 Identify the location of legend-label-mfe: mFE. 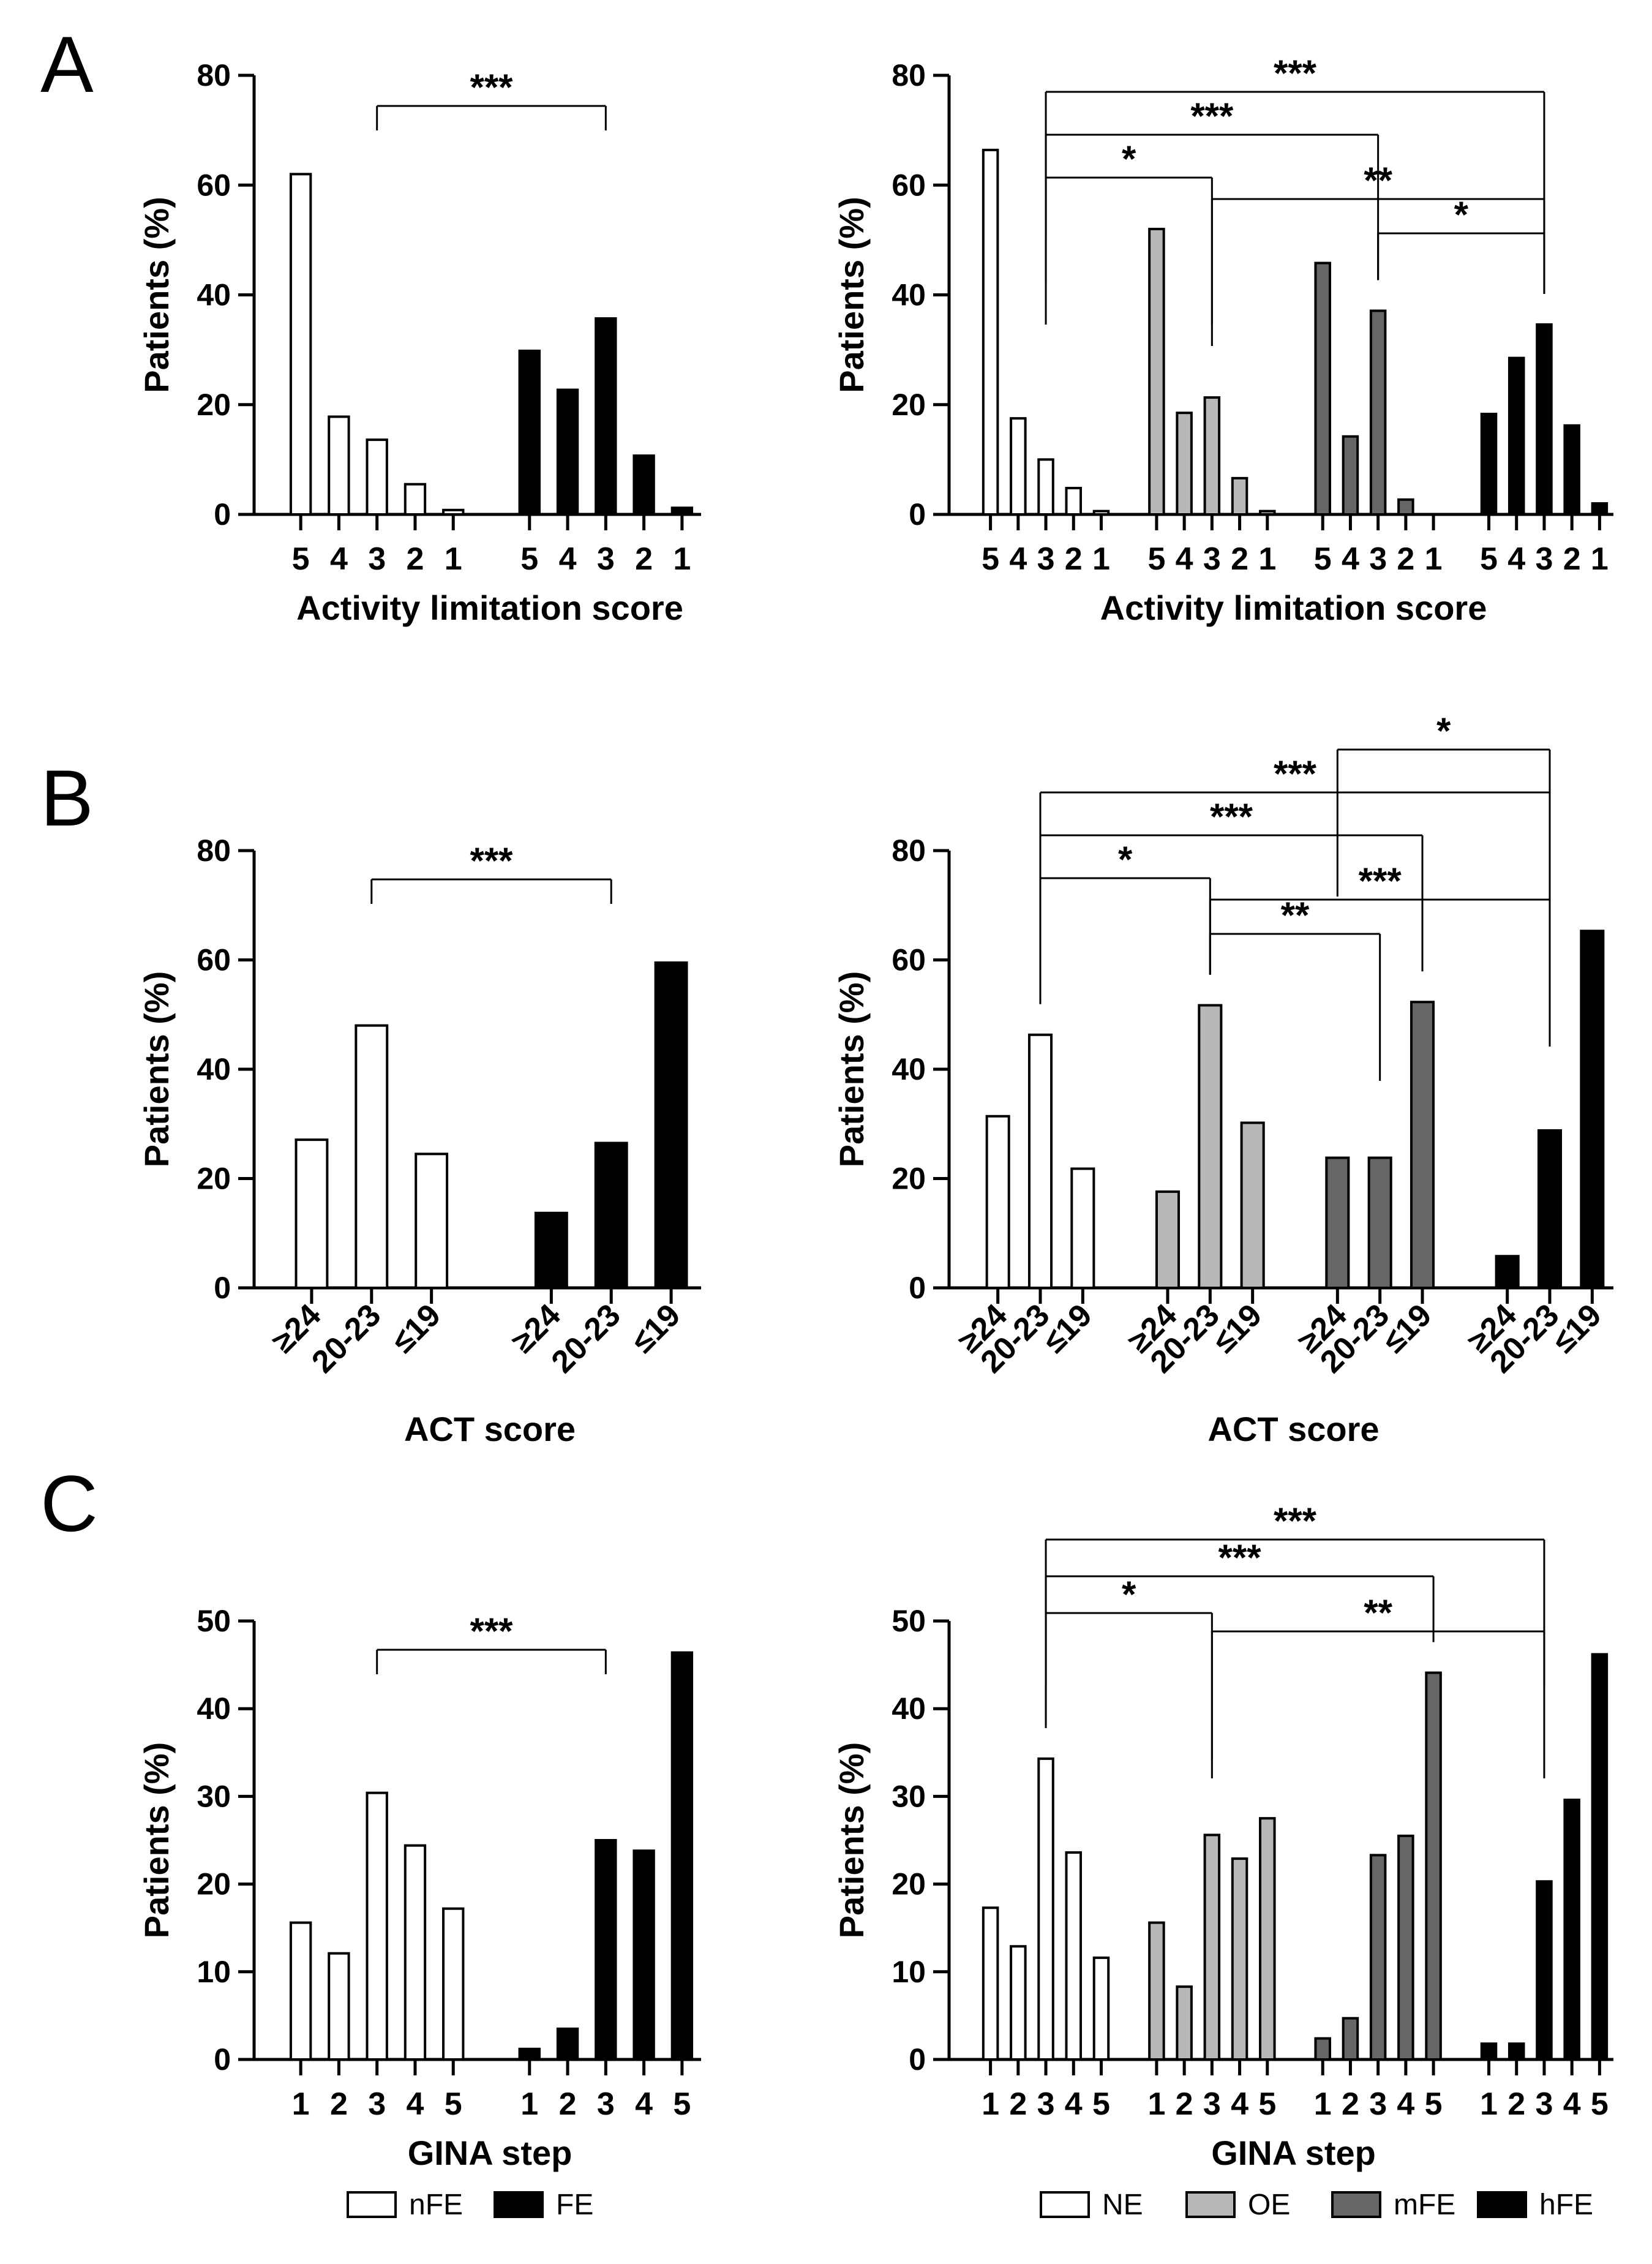
(1424, 2205).